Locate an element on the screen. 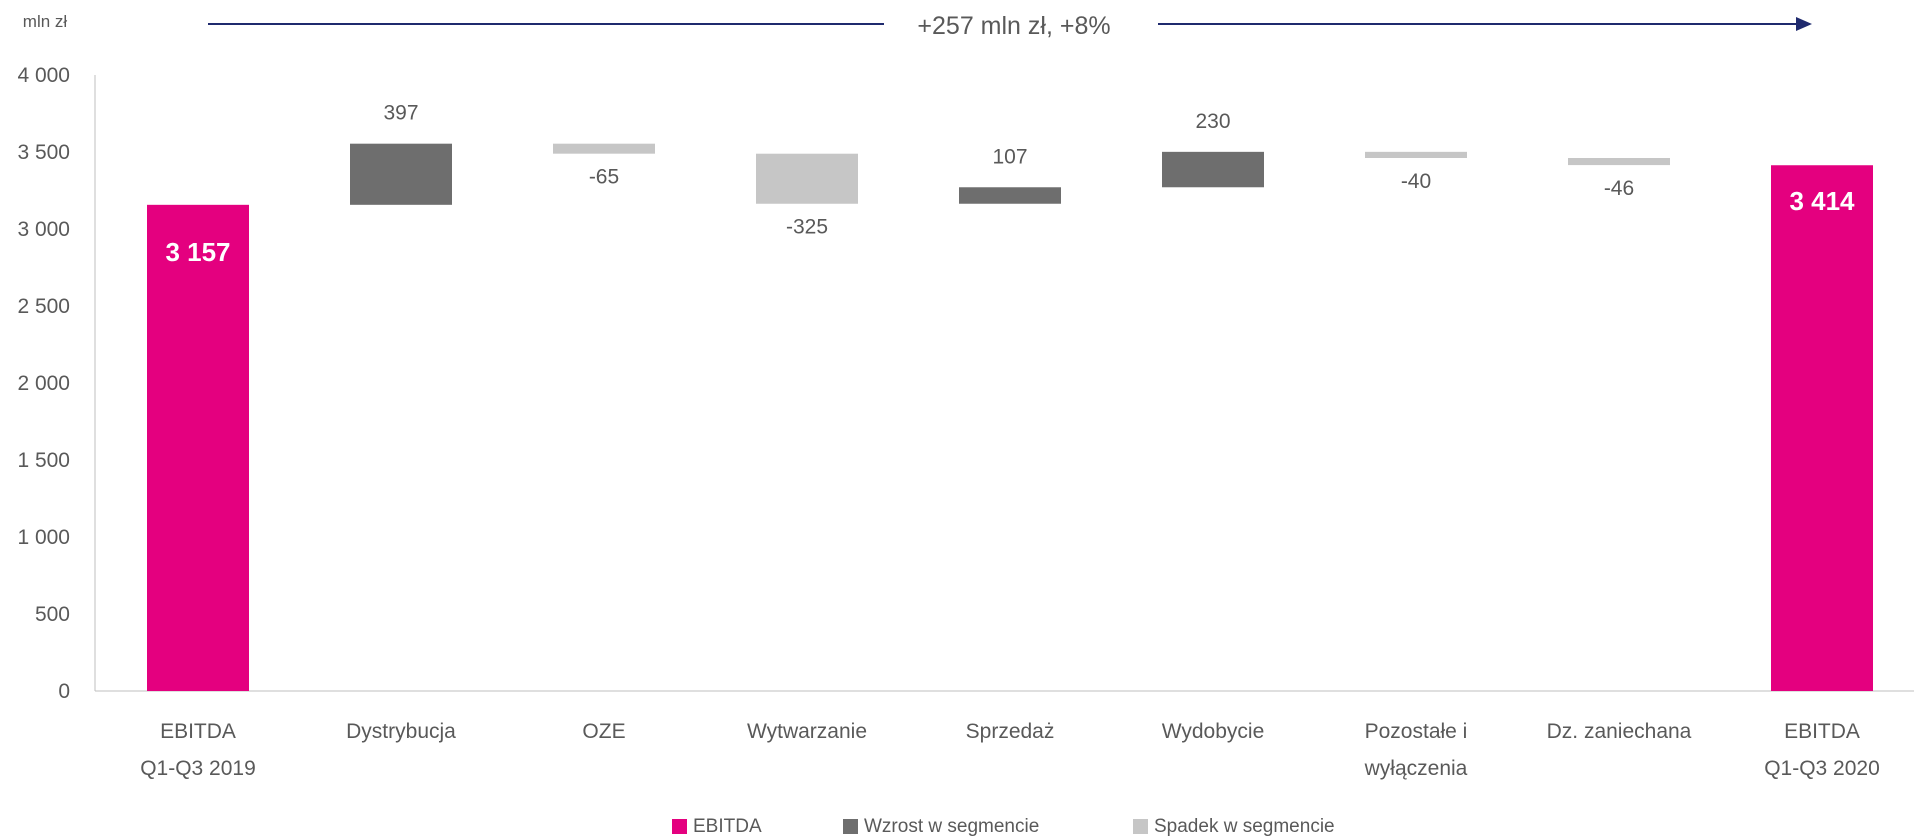 This screenshot has width=1914, height=838. x-tick-label: Wytwarzanie is located at coordinates (807, 731).